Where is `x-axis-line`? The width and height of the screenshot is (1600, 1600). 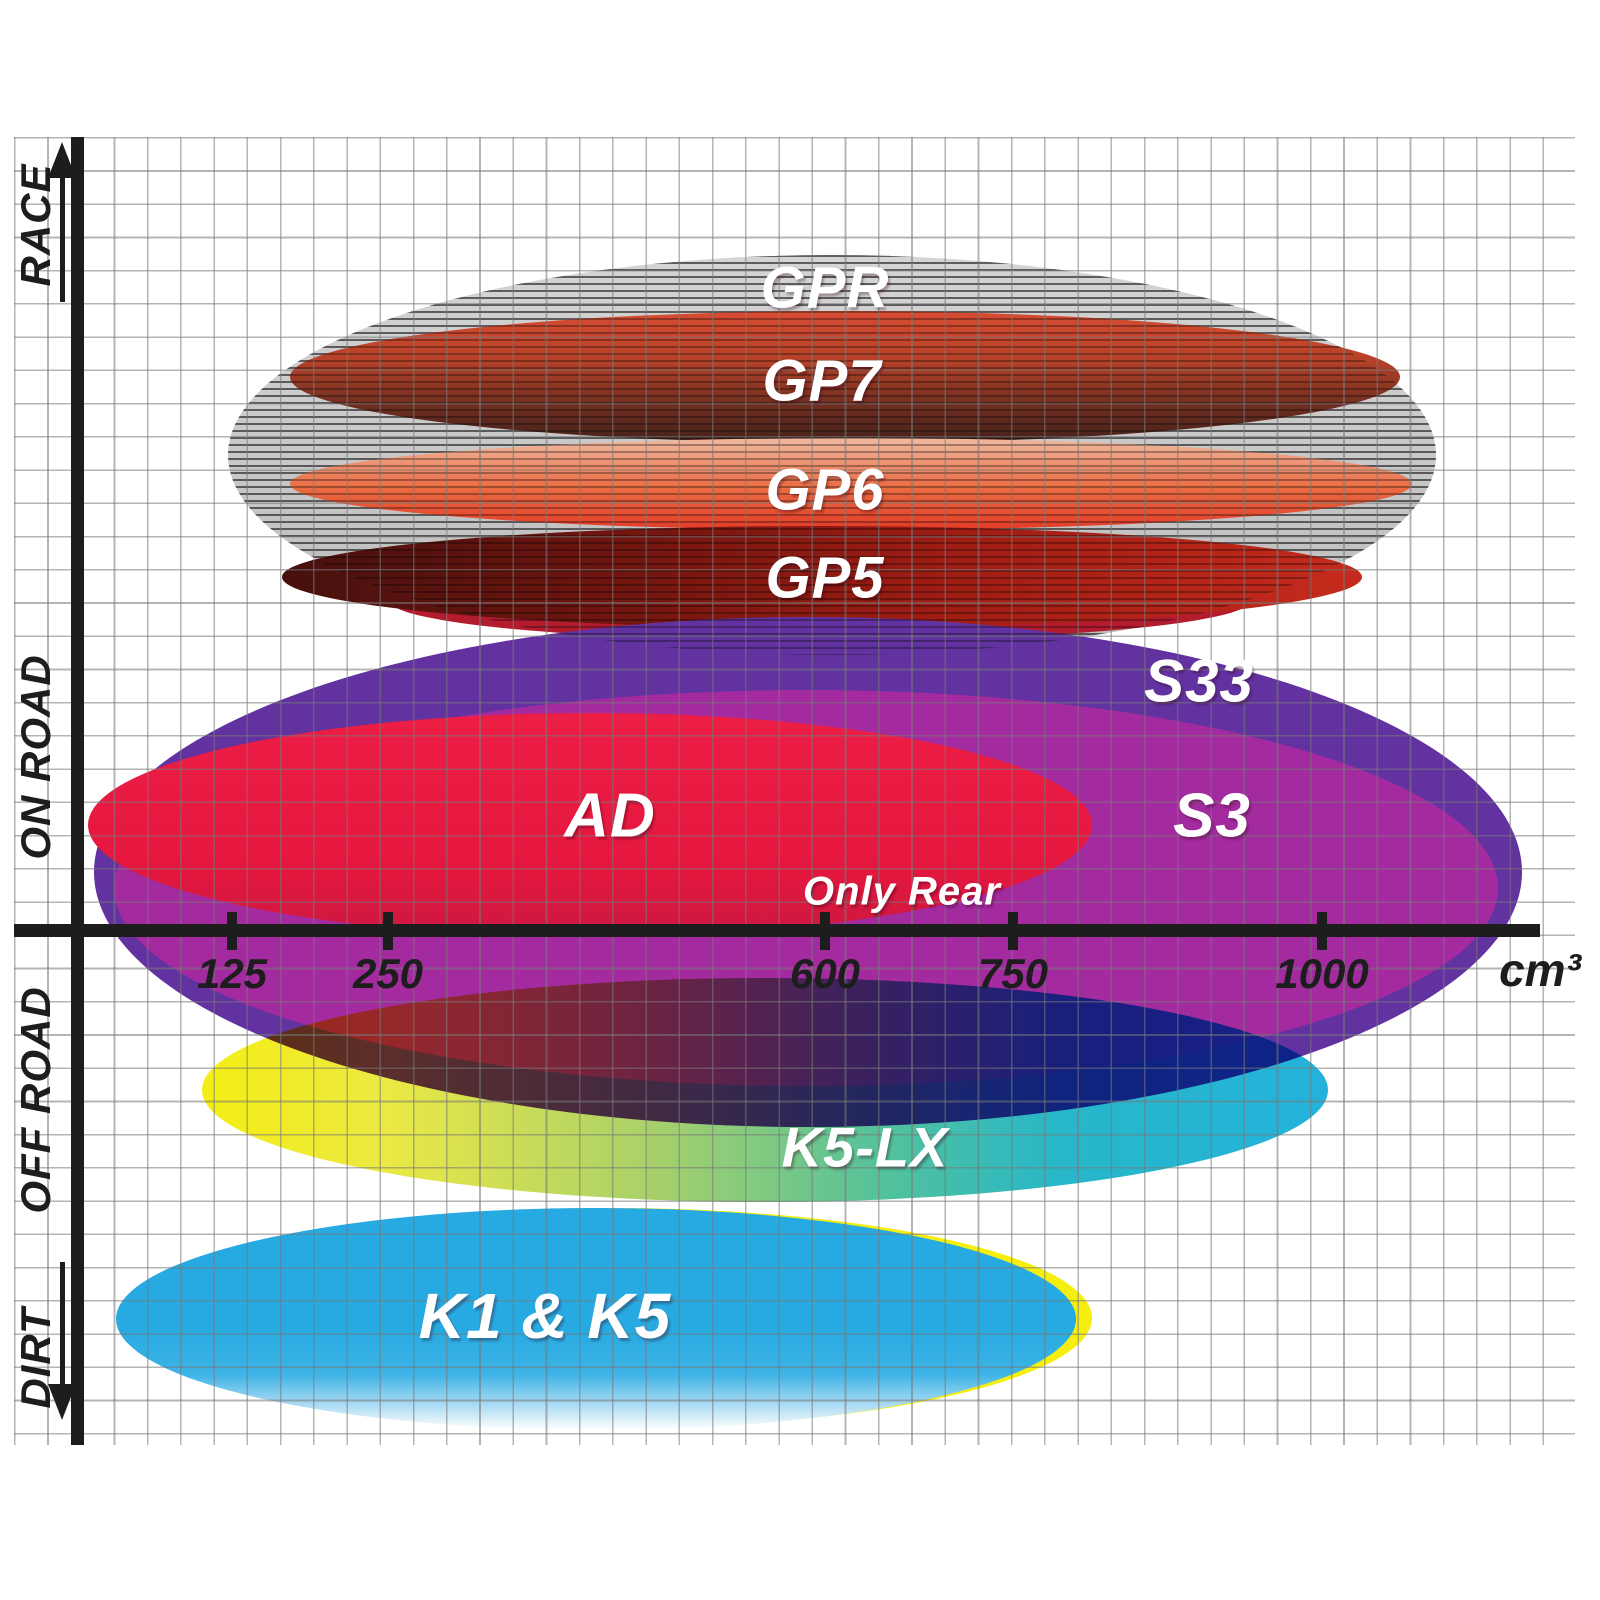 x-axis-line is located at coordinates (777, 930).